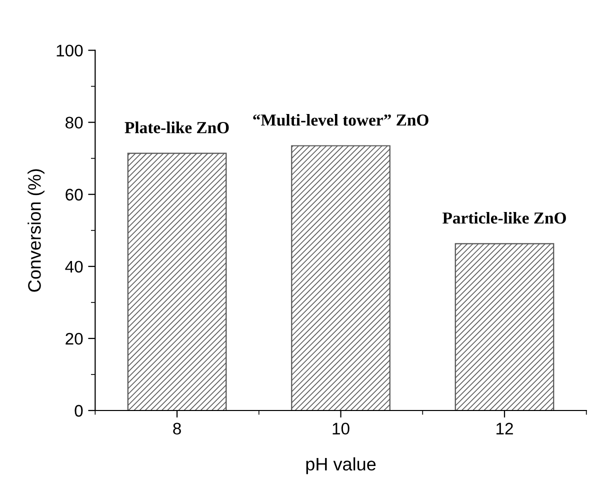 Image resolution: width=614 pixels, height=479 pixels. What do you see at coordinates (74, 122) in the screenshot?
I see `y-tick-label: 80` at bounding box center [74, 122].